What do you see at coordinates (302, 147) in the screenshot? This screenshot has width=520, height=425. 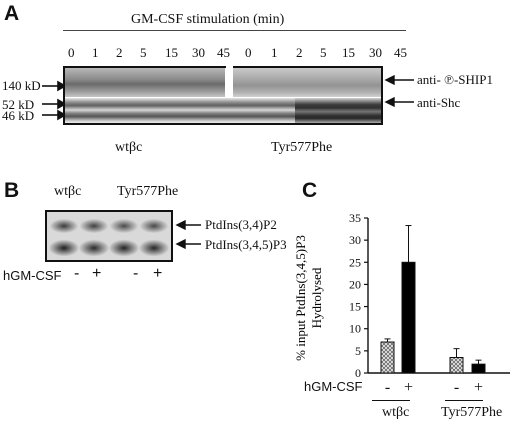 I see `group-label-mutant: Tyr577Phe` at bounding box center [302, 147].